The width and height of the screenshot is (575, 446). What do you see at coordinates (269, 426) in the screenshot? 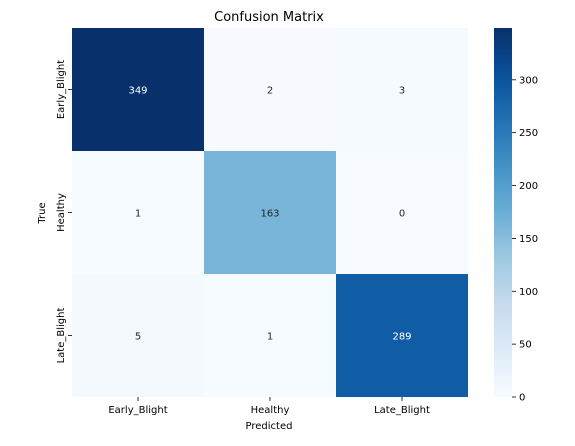
I see `x-axis-label: Predicted` at bounding box center [269, 426].